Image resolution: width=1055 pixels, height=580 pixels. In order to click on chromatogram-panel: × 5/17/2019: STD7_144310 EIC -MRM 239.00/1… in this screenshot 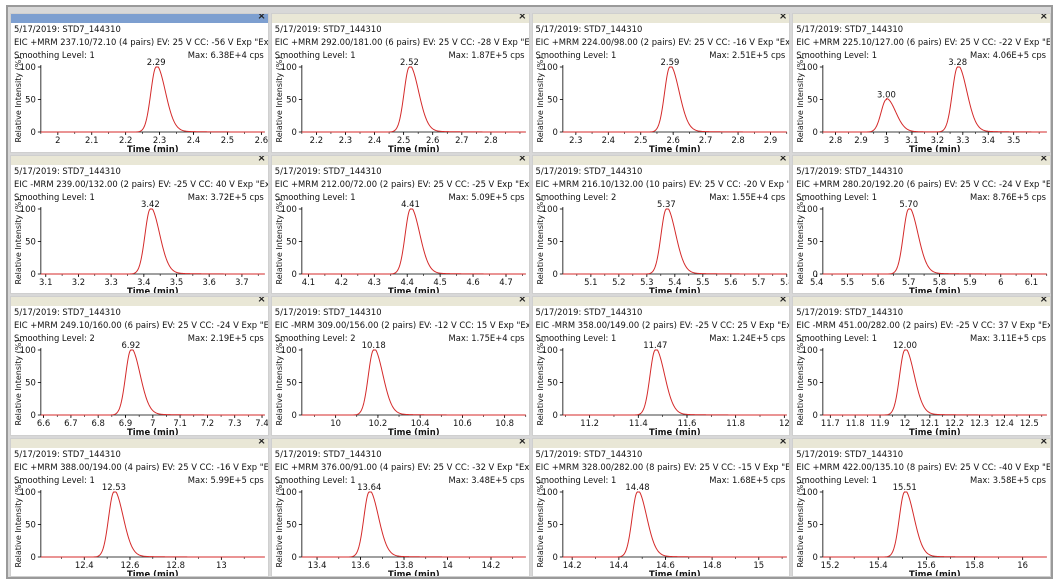, I will do `click(139, 224)`.